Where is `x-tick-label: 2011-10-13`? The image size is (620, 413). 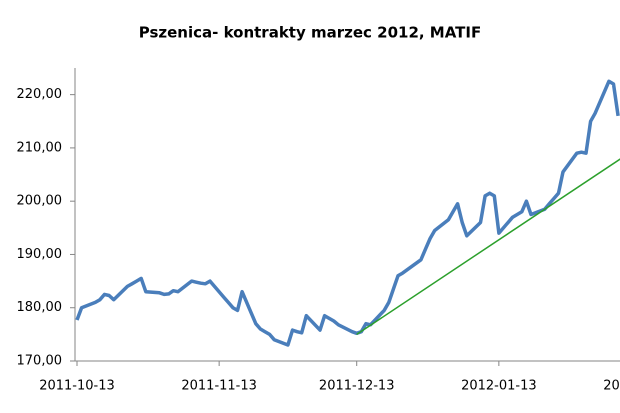 x-tick-label: 2011-10-13 is located at coordinates (77, 386).